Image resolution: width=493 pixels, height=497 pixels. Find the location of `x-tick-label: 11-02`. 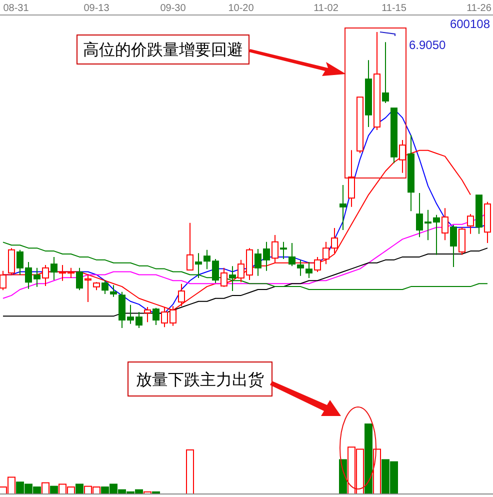

x-tick-label: 11-02 is located at coordinates (326, 8).